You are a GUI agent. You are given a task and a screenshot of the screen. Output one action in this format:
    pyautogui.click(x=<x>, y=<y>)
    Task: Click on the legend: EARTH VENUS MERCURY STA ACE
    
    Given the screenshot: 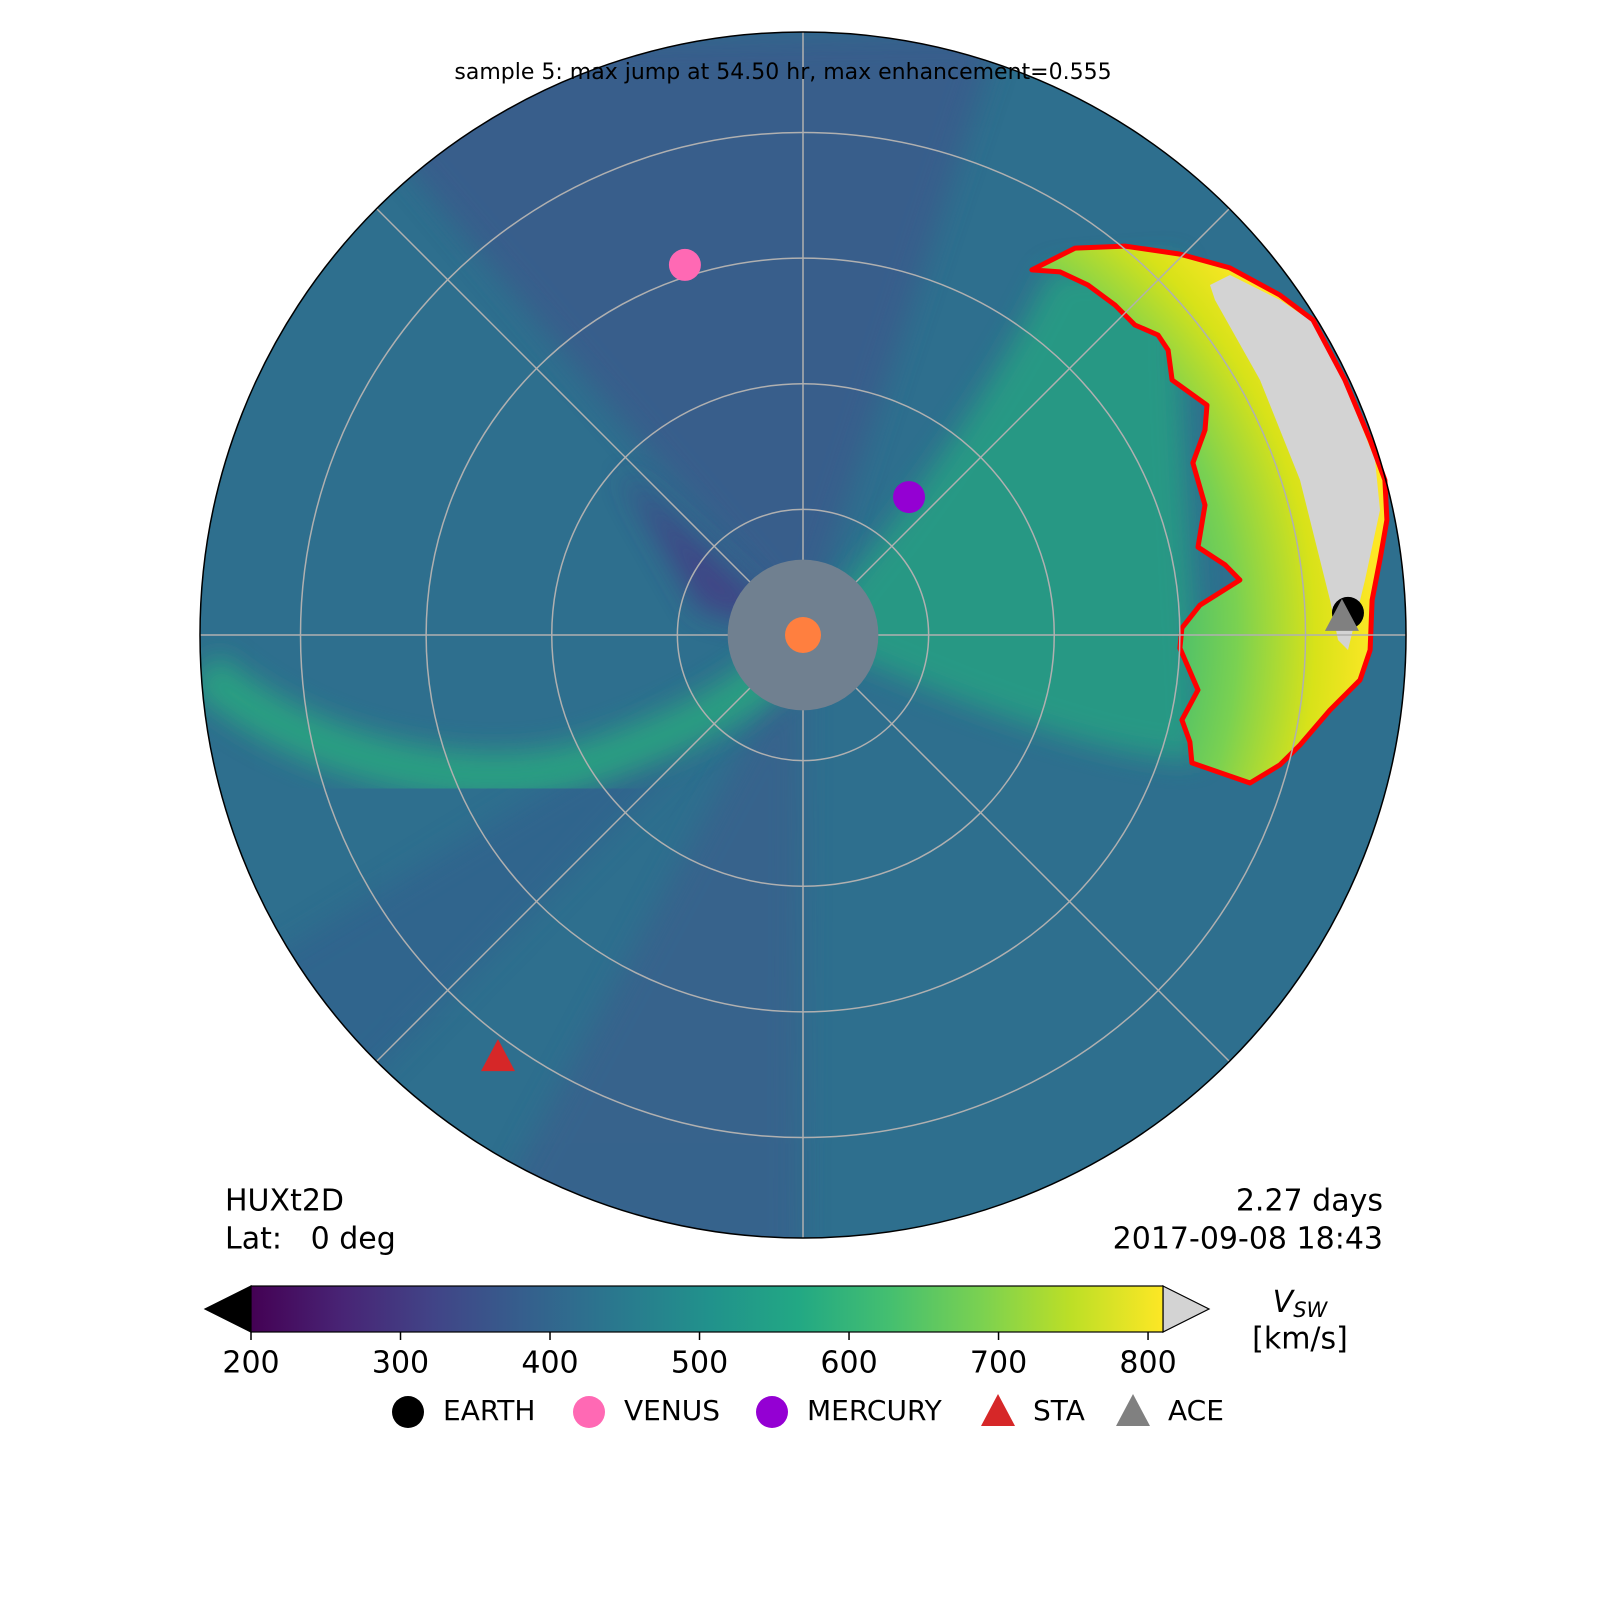 What is the action you would take?
    pyautogui.click(x=808, y=1411)
    